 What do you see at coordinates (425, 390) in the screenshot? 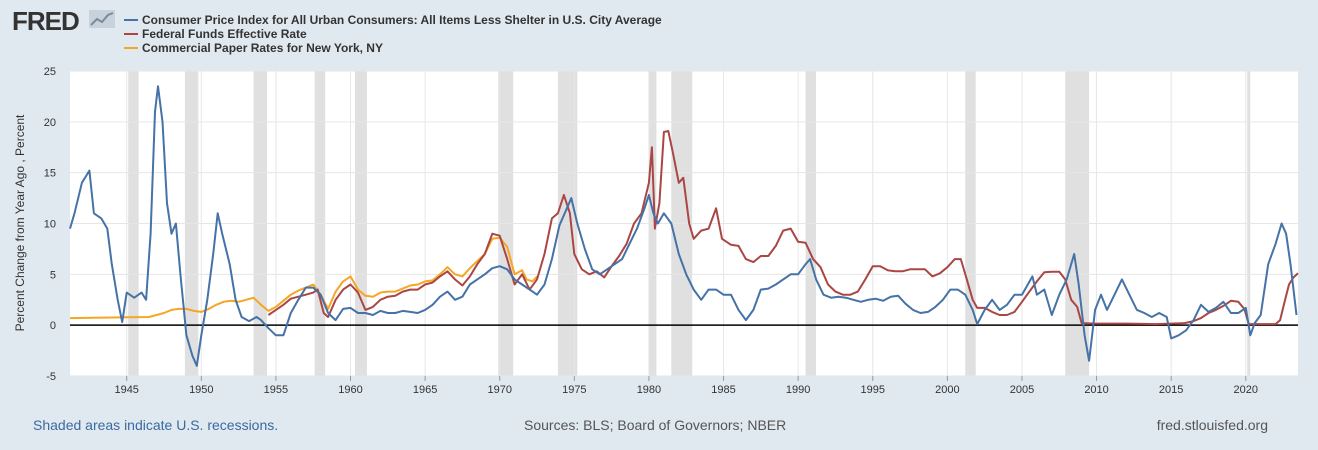
I see `x-tick-label: 1965` at bounding box center [425, 390].